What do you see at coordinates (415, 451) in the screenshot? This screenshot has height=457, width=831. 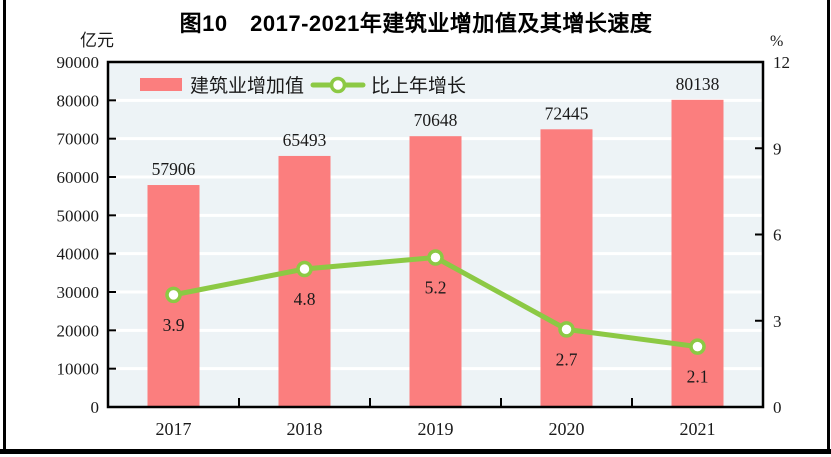 I see `page-bottom-rule` at bounding box center [415, 451].